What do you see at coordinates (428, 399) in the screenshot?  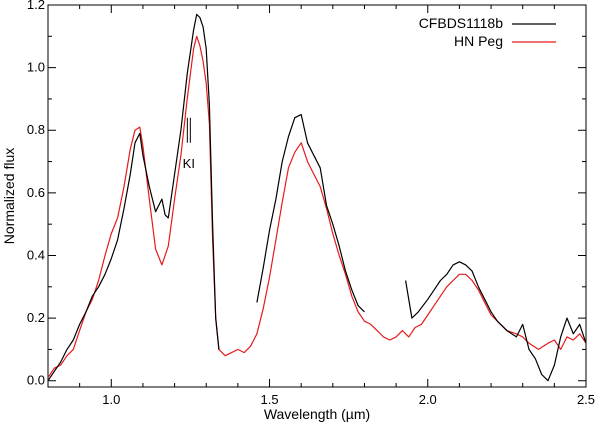 I see `x-tick-label: 2.0` at bounding box center [428, 399].